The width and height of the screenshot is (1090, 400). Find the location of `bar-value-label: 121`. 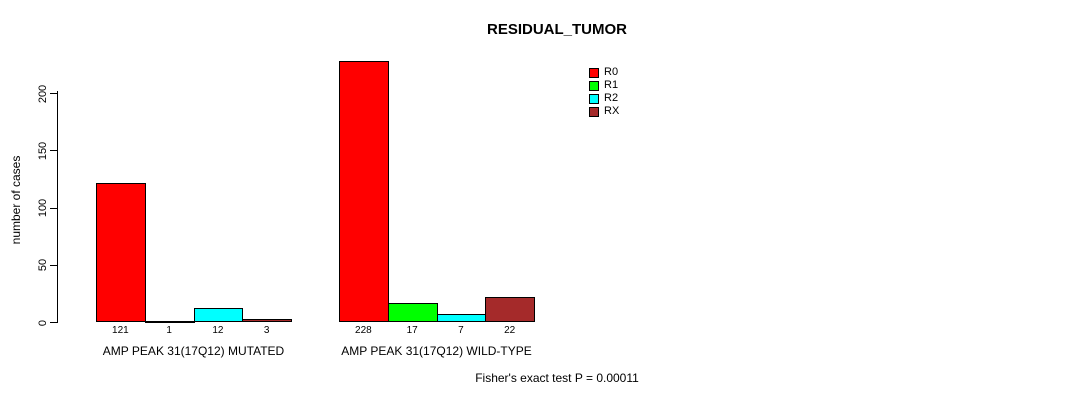

bar-value-label: 121 is located at coordinates (120, 330).